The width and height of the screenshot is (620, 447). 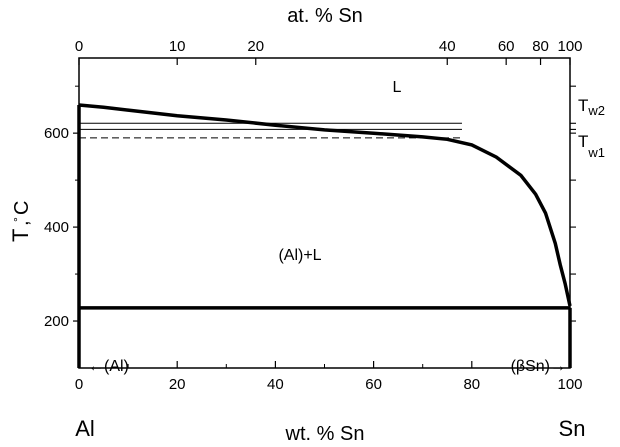 I want to click on y-tick-label: 600, so click(x=56, y=133).